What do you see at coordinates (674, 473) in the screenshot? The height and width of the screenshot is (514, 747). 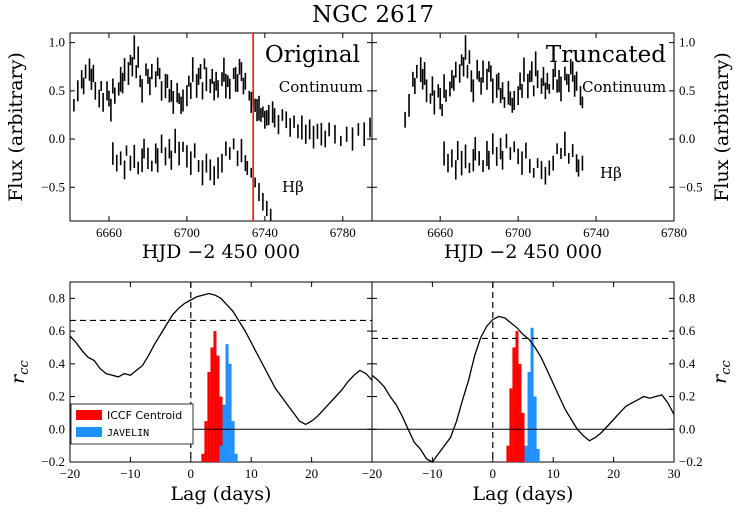 I see `x-tick-label: 30` at bounding box center [674, 473].